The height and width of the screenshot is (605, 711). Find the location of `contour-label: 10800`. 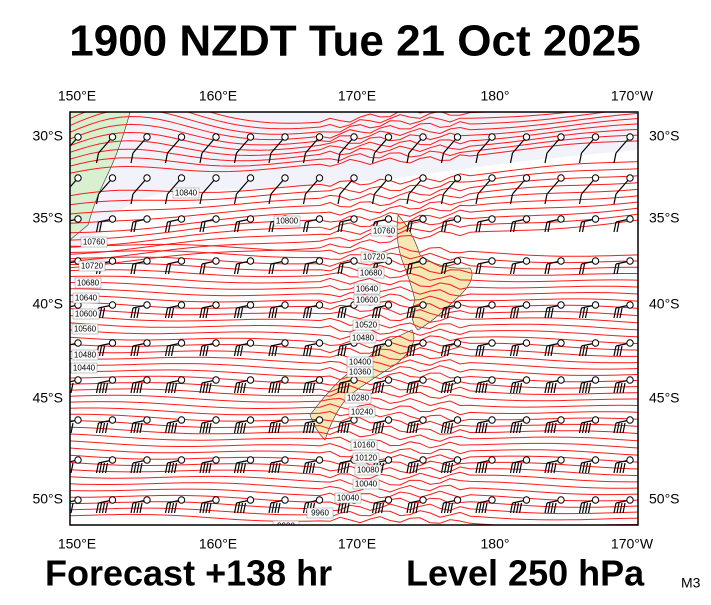

contour-label: 10800 is located at coordinates (287, 221).